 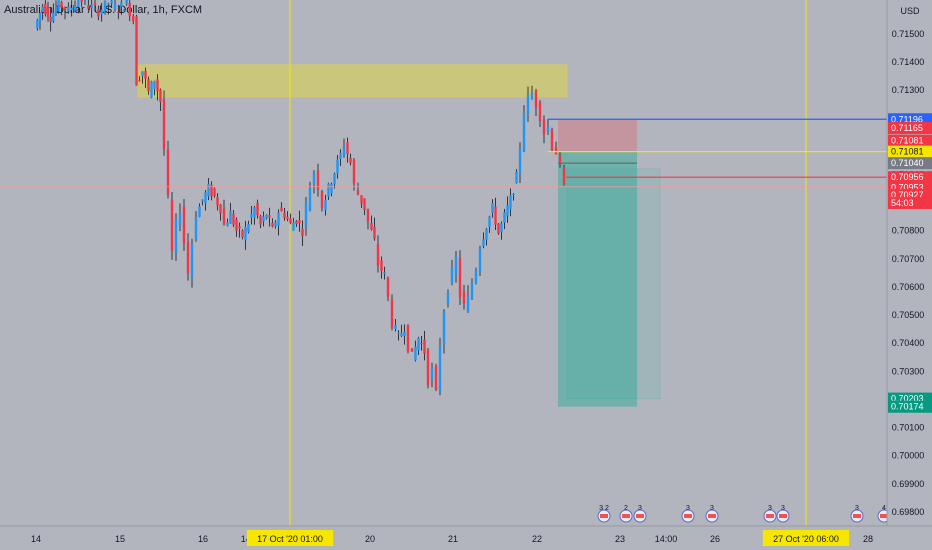 What do you see at coordinates (290, 538) in the screenshot?
I see `time-cursor-label-bg` at bounding box center [290, 538].